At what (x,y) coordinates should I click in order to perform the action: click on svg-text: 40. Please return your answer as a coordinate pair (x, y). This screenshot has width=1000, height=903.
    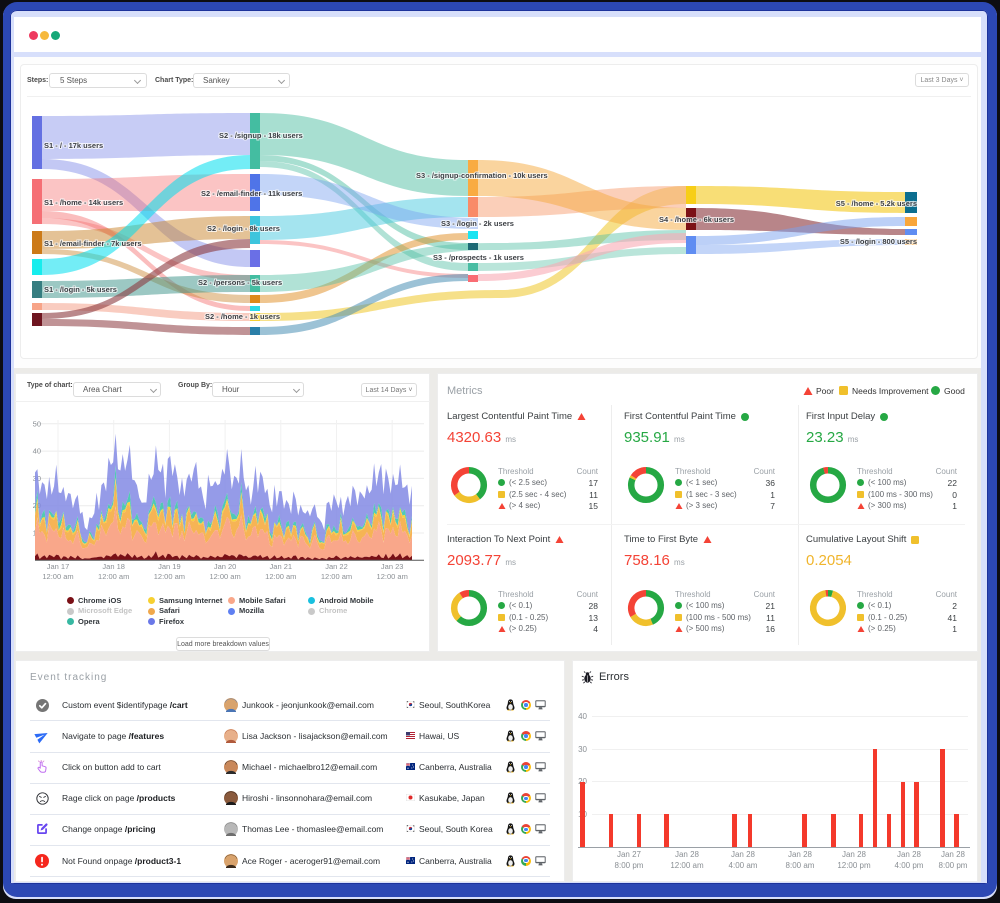
    Looking at the image, I should click on (37, 451).